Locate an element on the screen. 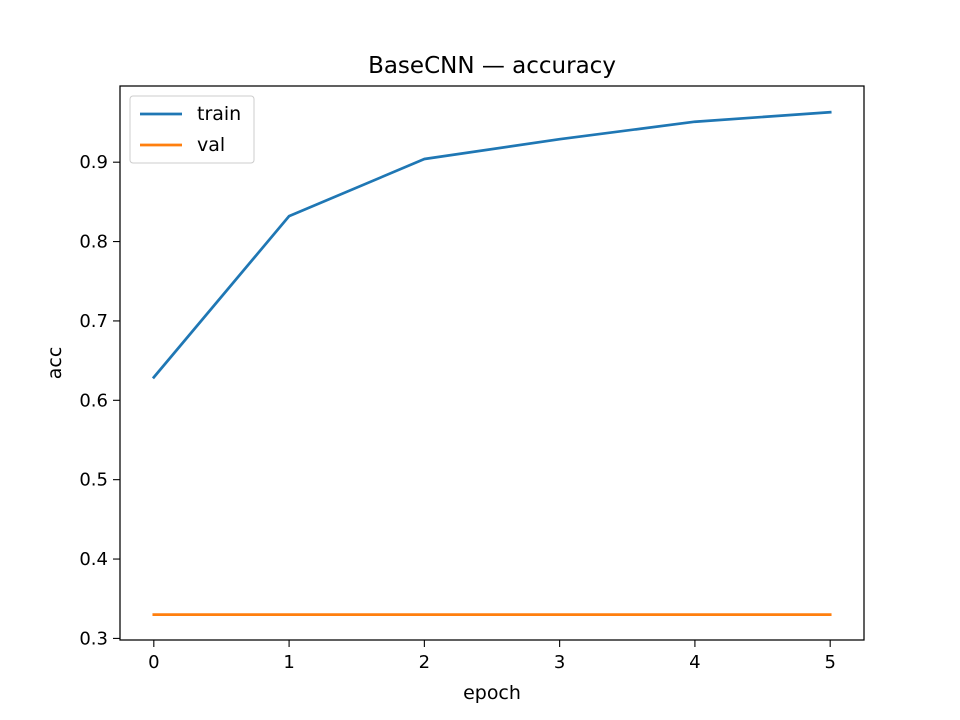 The image size is (960, 720). y-tick-label: 0.8 is located at coordinates (93, 242).